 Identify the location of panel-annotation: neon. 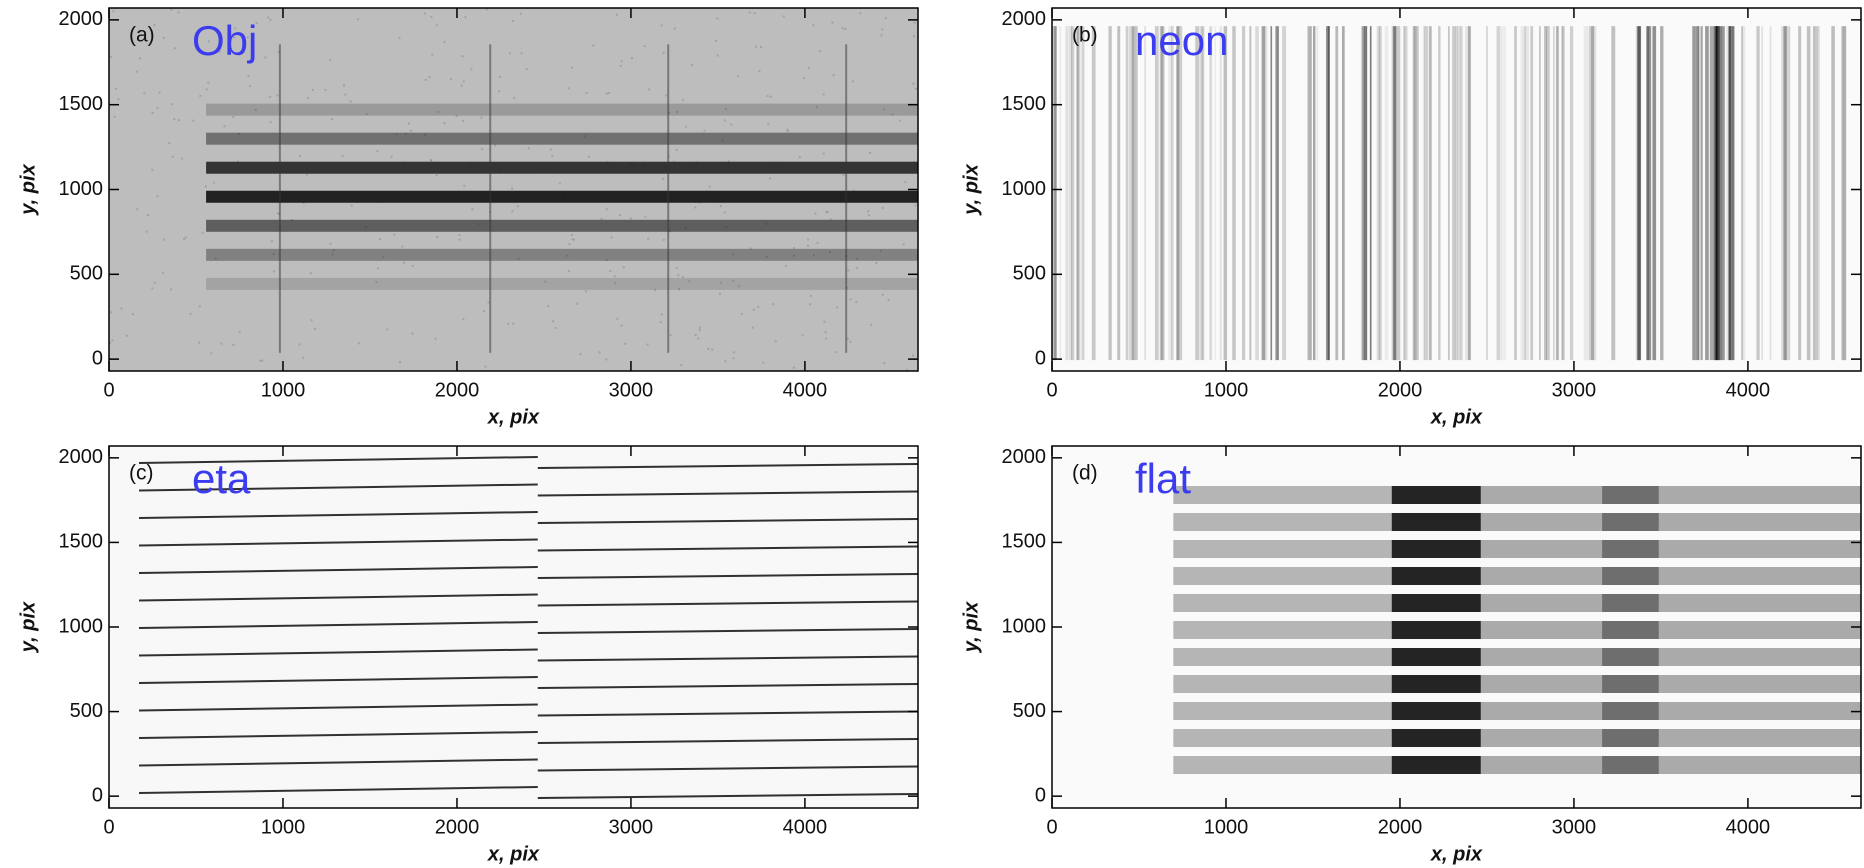
(1181, 40).